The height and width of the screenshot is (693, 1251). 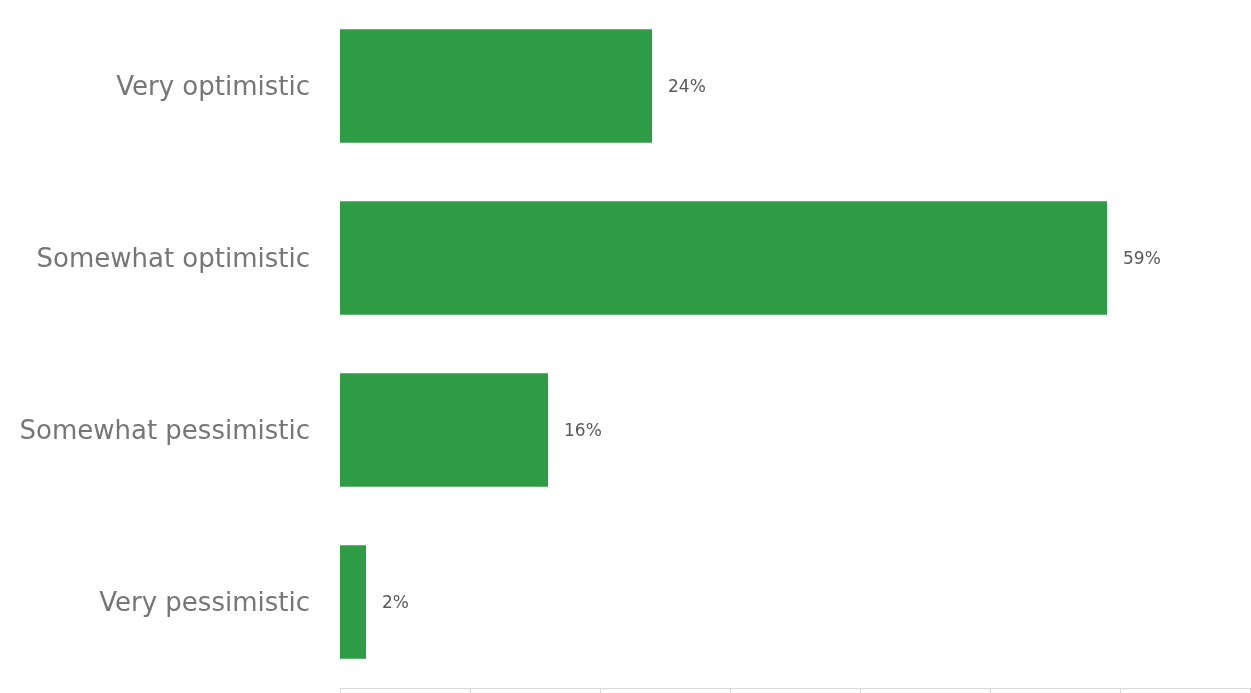 I want to click on data-label: 59%, so click(x=1142, y=258).